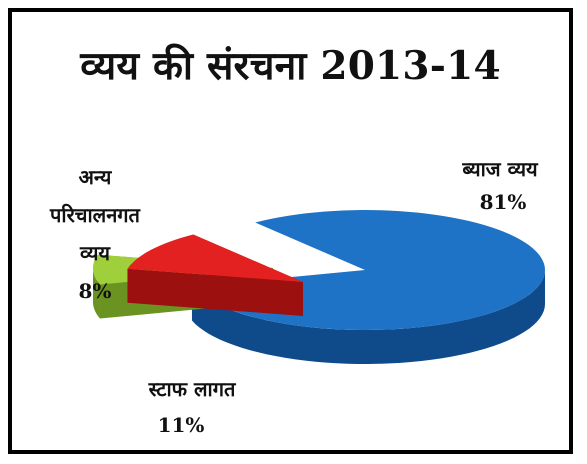 The height and width of the screenshot is (464, 587). What do you see at coordinates (95, 253) in the screenshot?
I see `label-green-line-3: व्यय` at bounding box center [95, 253].